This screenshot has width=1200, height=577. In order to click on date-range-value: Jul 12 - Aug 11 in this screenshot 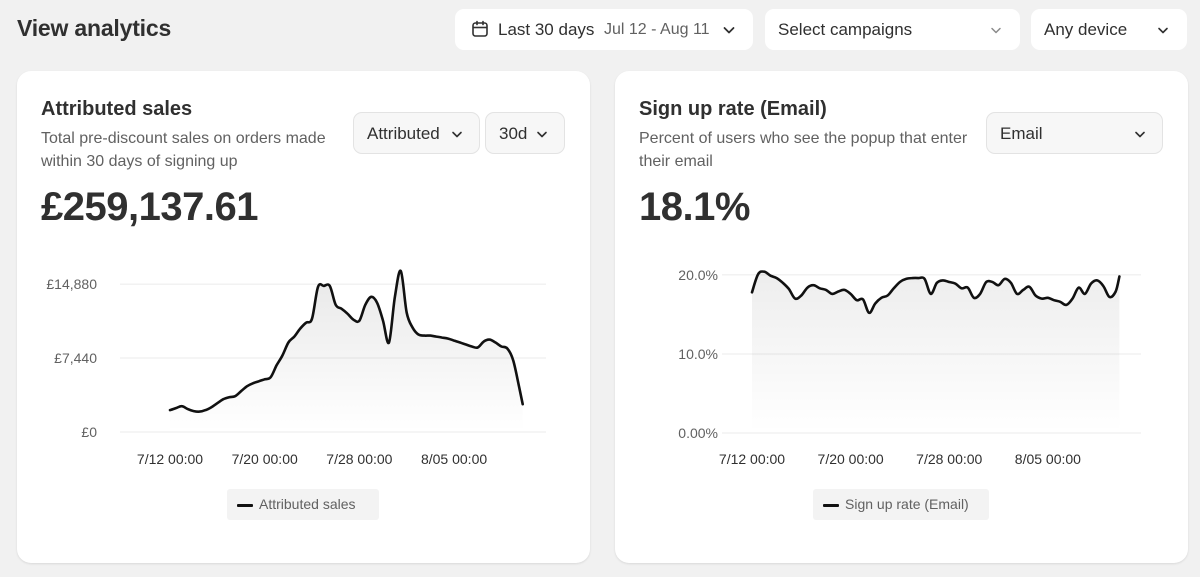, I will do `click(657, 29)`.